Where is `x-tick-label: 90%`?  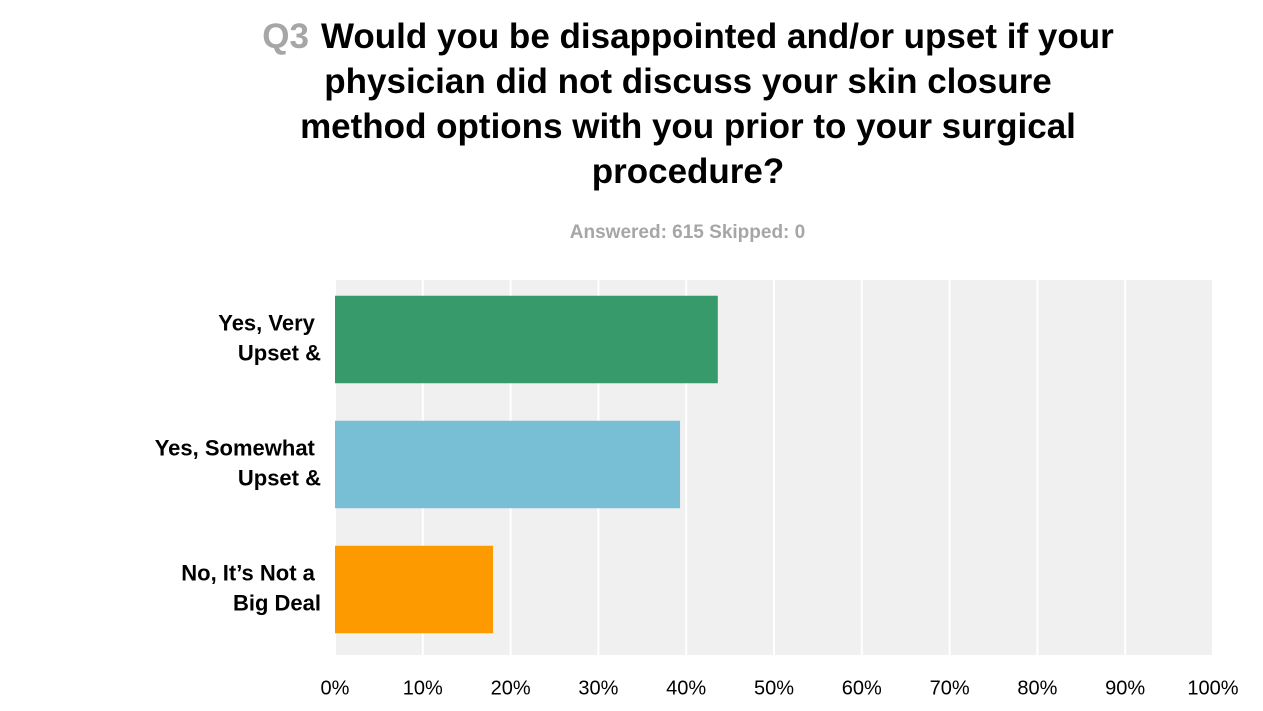 x-tick-label: 90% is located at coordinates (1125, 688).